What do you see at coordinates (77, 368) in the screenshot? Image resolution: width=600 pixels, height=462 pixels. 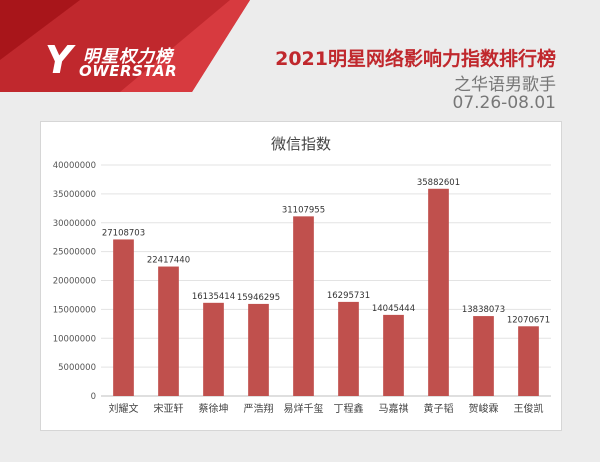 I see `y-tick-label: 5000000` at bounding box center [77, 368].